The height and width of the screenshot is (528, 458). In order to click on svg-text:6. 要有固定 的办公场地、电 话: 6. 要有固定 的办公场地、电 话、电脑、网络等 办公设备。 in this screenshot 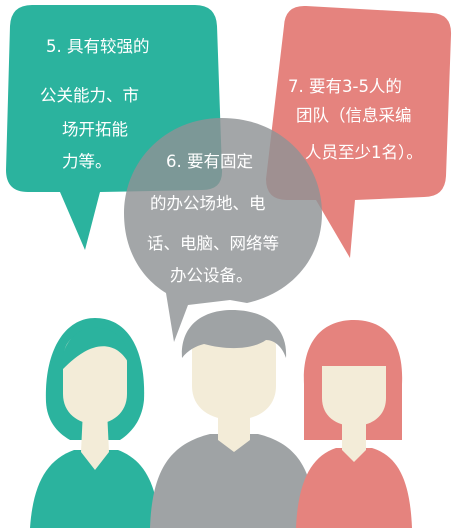, I will do `click(215, 218)`.